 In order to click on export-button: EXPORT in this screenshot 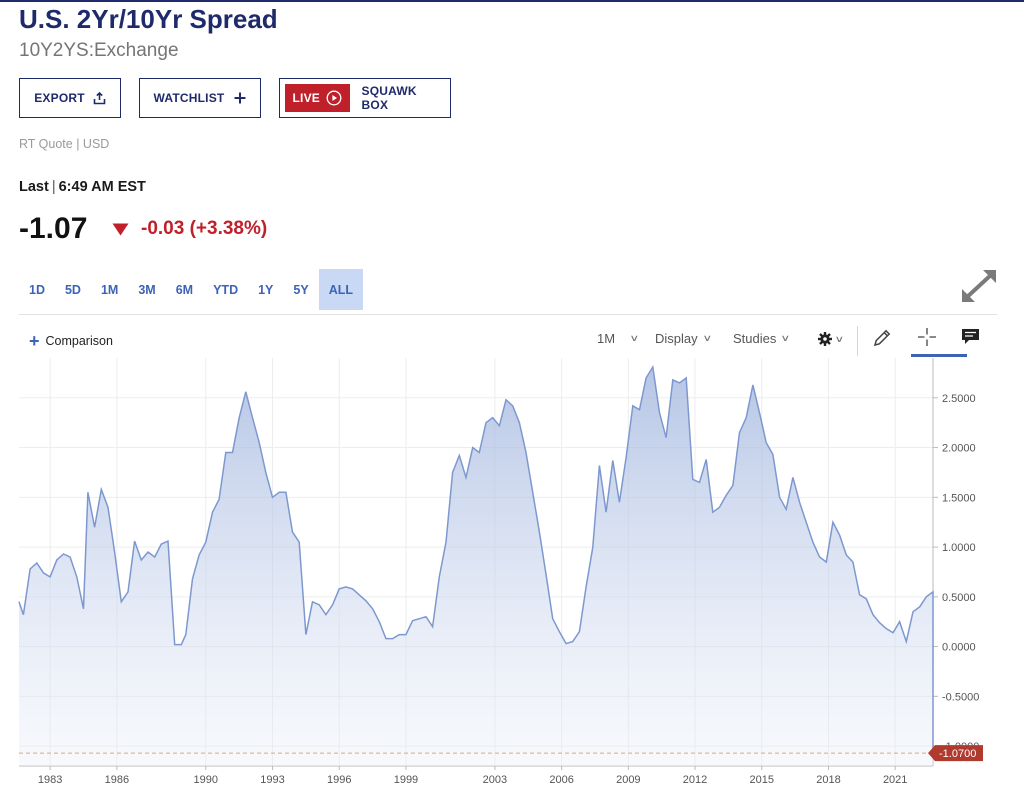, I will do `click(70, 98)`.